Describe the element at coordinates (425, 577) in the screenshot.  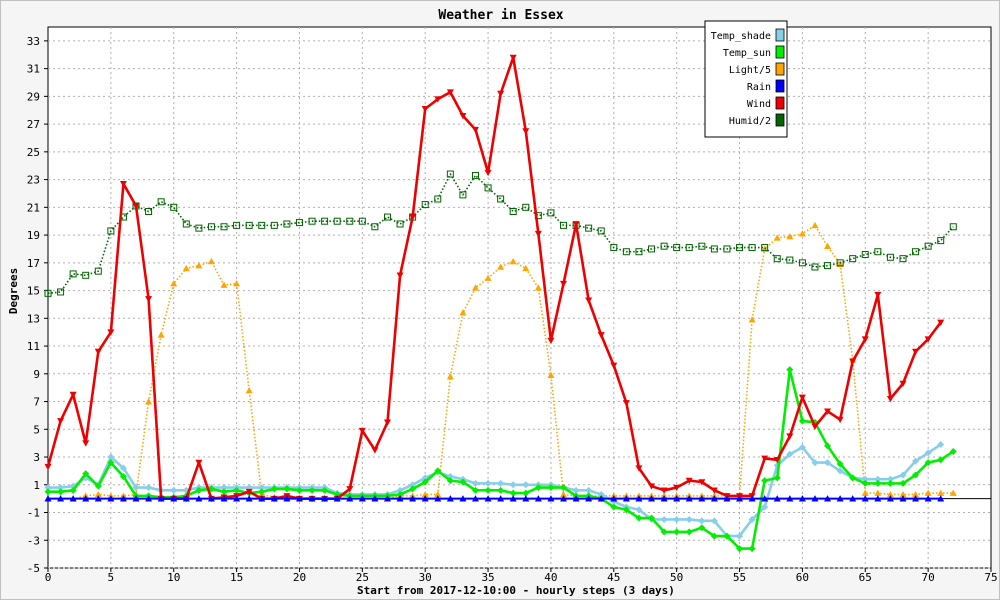
I see `x-tick-label: 30` at that location.